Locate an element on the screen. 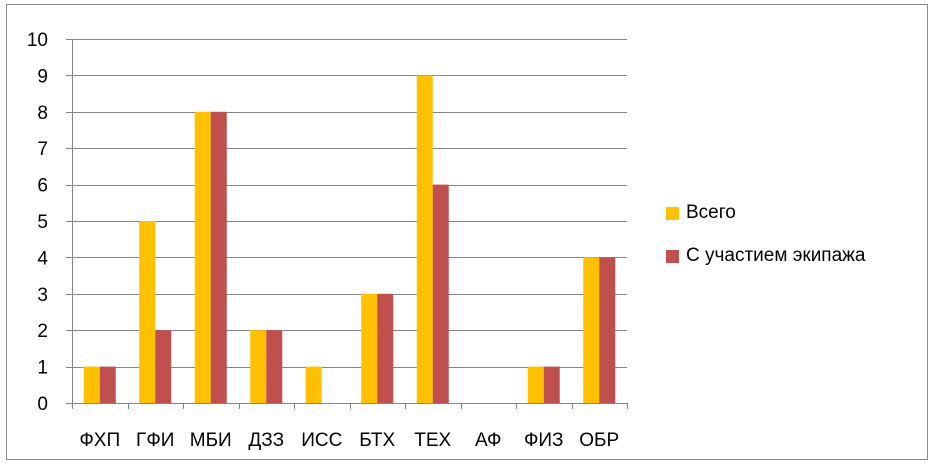 This screenshot has width=932, height=464. x-tick-label: ГФИ is located at coordinates (155, 440).